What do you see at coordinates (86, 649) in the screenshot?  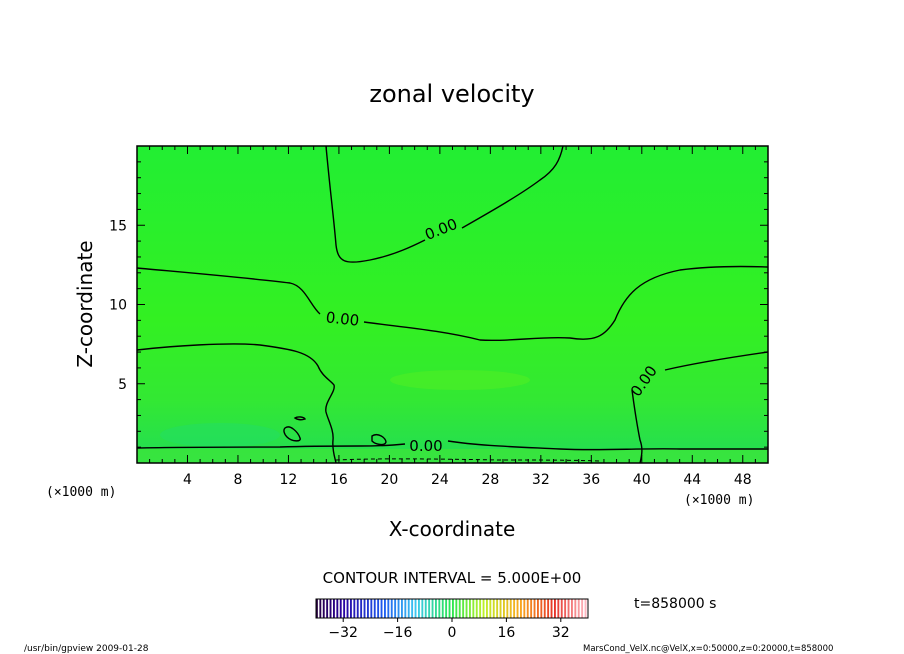 I see `footer-left: /usr/bin/gpview 2009-01-28` at bounding box center [86, 649].